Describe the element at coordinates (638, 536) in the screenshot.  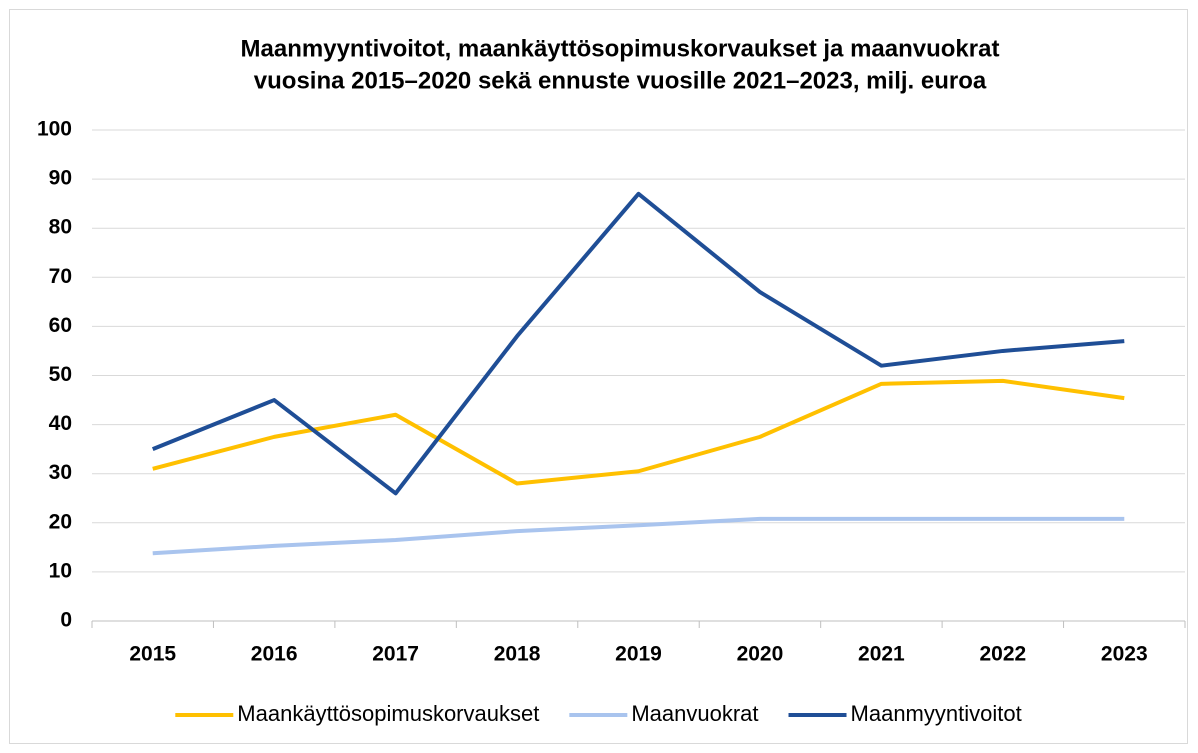
I see `line-series` at that location.